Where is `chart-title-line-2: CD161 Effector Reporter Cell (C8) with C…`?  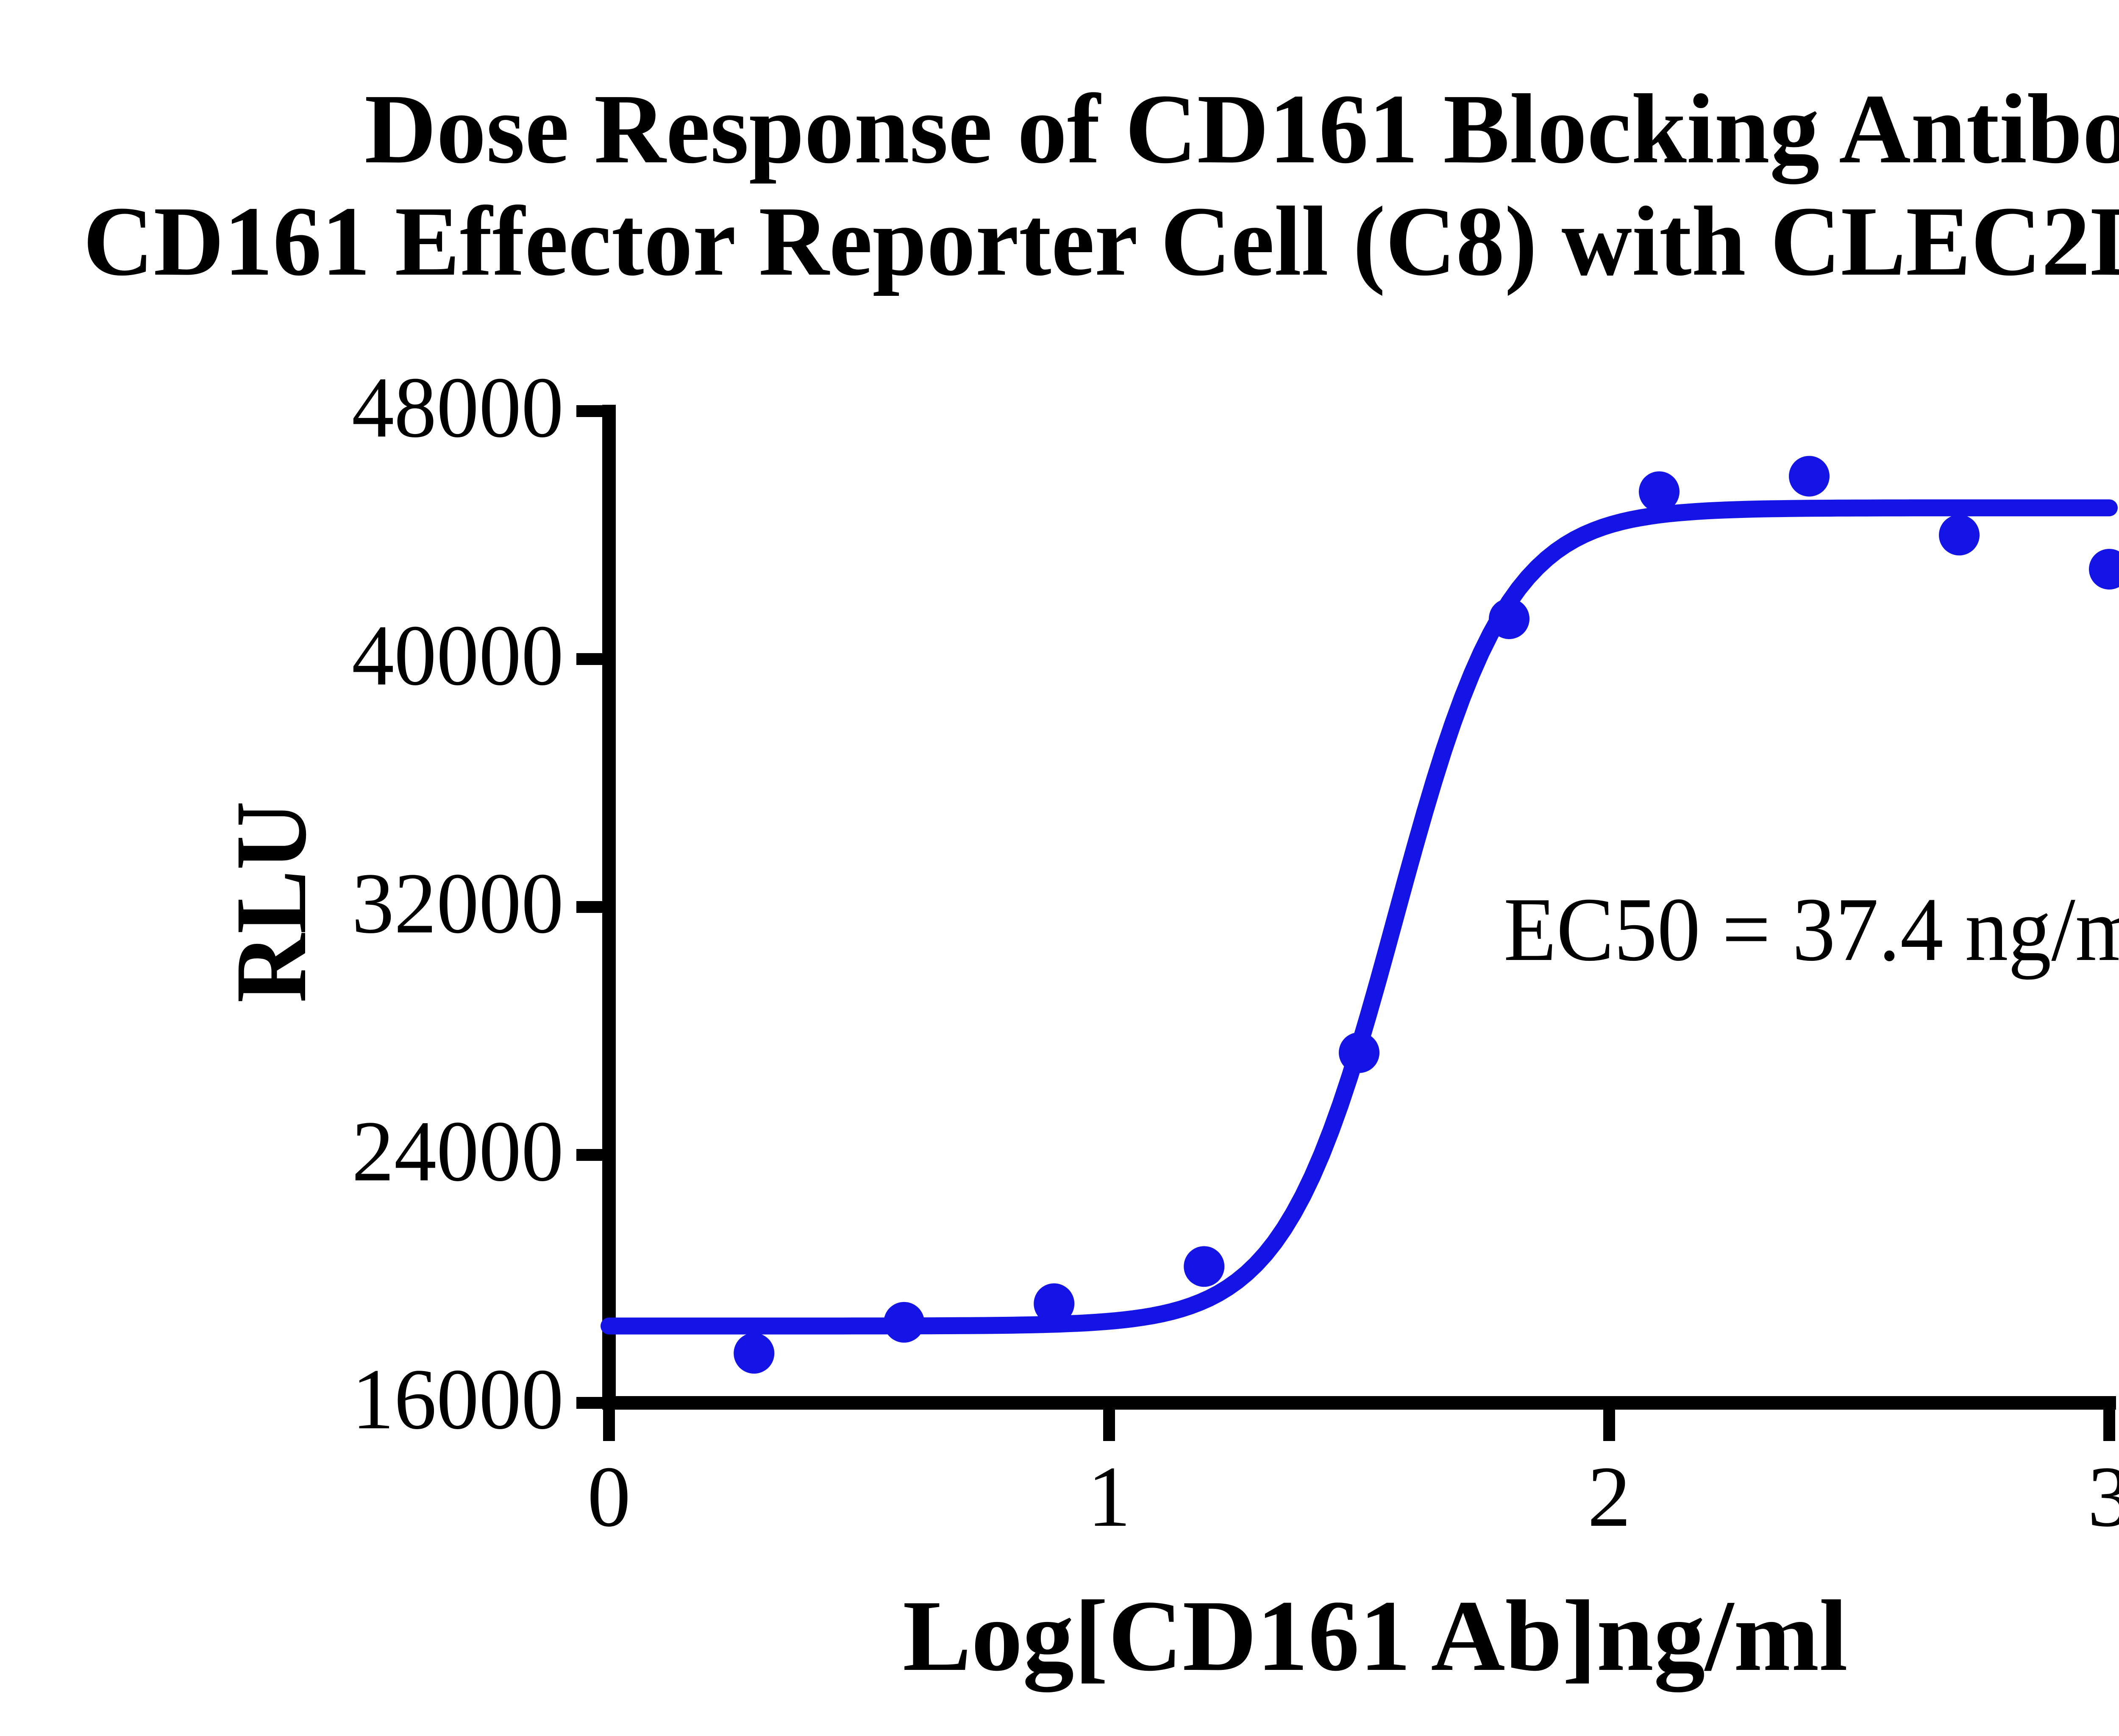
chart-title-line-2: CD161 Effector Reporter Cell (C8) with C… is located at coordinates (1101, 241).